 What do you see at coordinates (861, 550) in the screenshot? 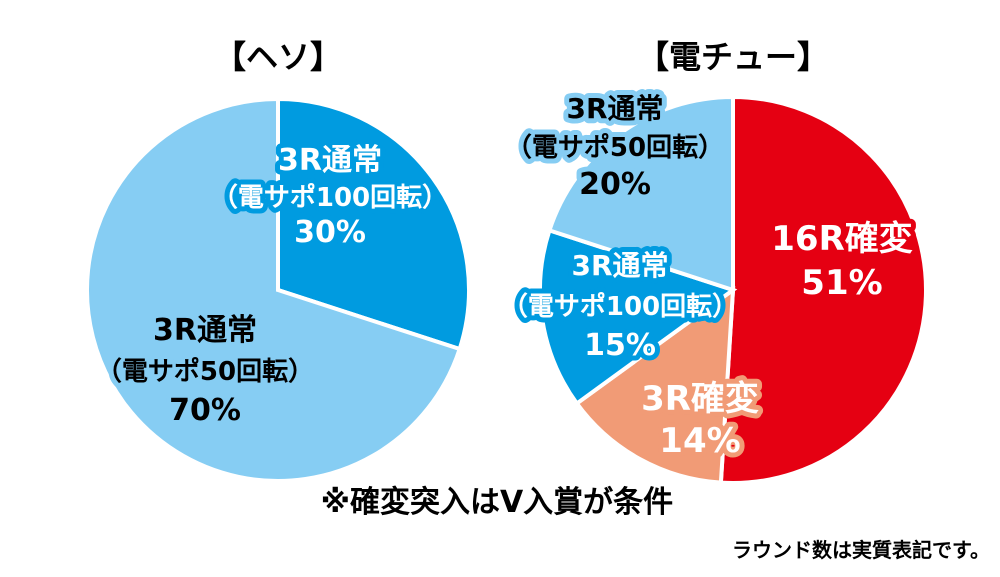
I see `round-note: ラウンド数は実質表記です。` at bounding box center [861, 550].